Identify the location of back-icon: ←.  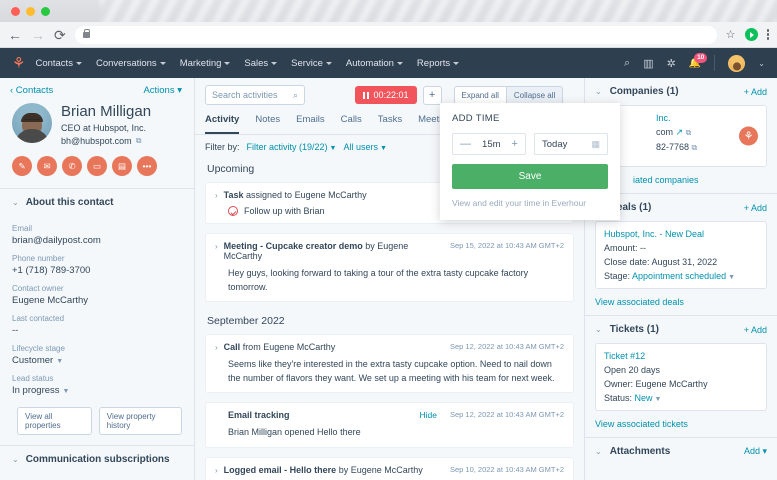
(15, 34).